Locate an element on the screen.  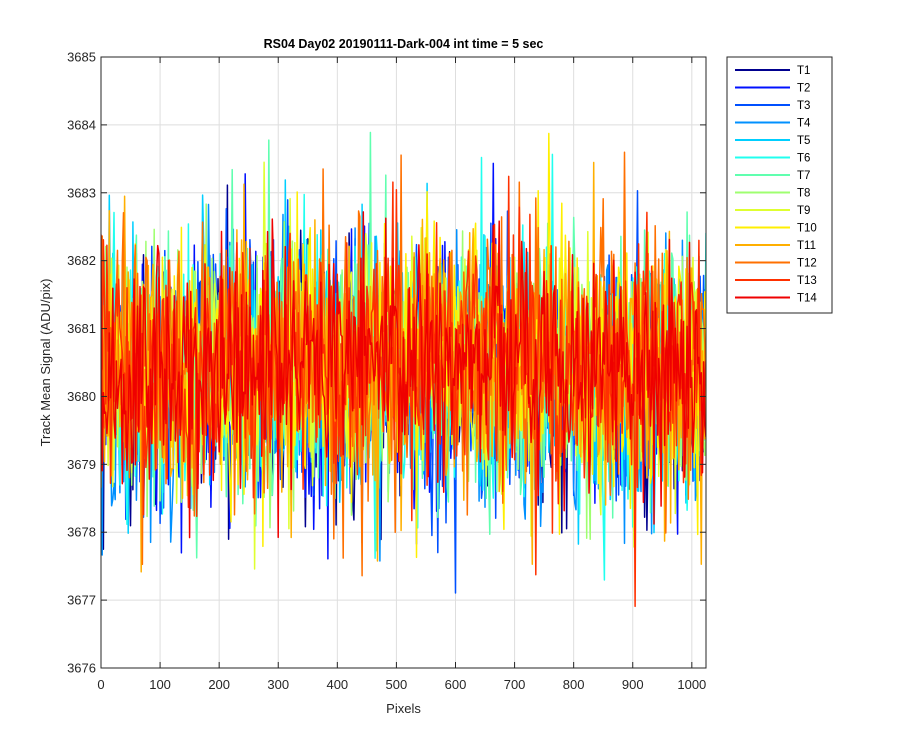
y-tick-label: 3681 is located at coordinates (81, 328).